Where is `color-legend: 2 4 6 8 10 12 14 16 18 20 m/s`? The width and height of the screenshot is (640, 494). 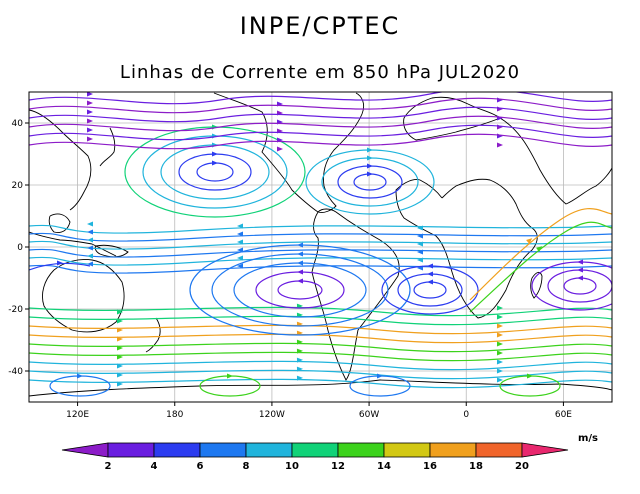
color-legend: 2 4 6 8 10 12 14 16 18 20 m/s is located at coordinates (329, 452).